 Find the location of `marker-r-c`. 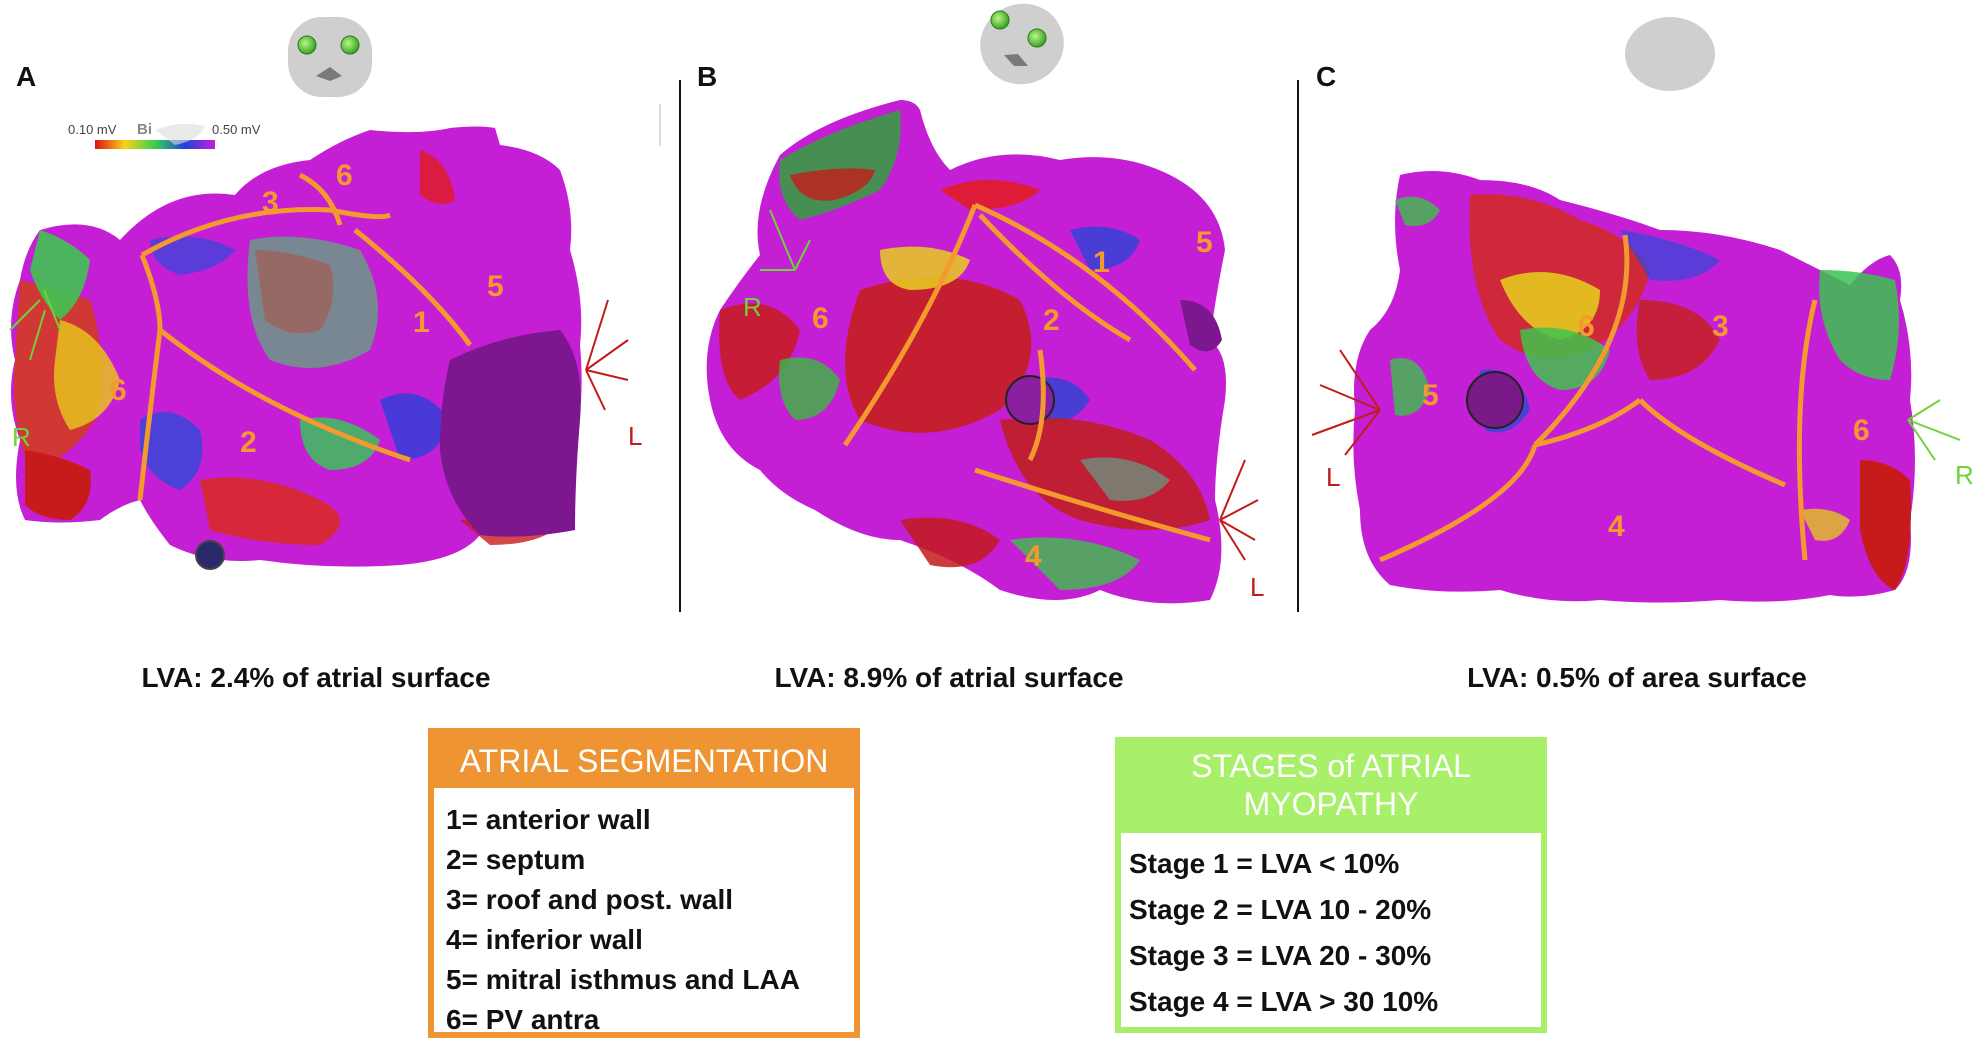

marker-r-c is located at coordinates (1934, 430).